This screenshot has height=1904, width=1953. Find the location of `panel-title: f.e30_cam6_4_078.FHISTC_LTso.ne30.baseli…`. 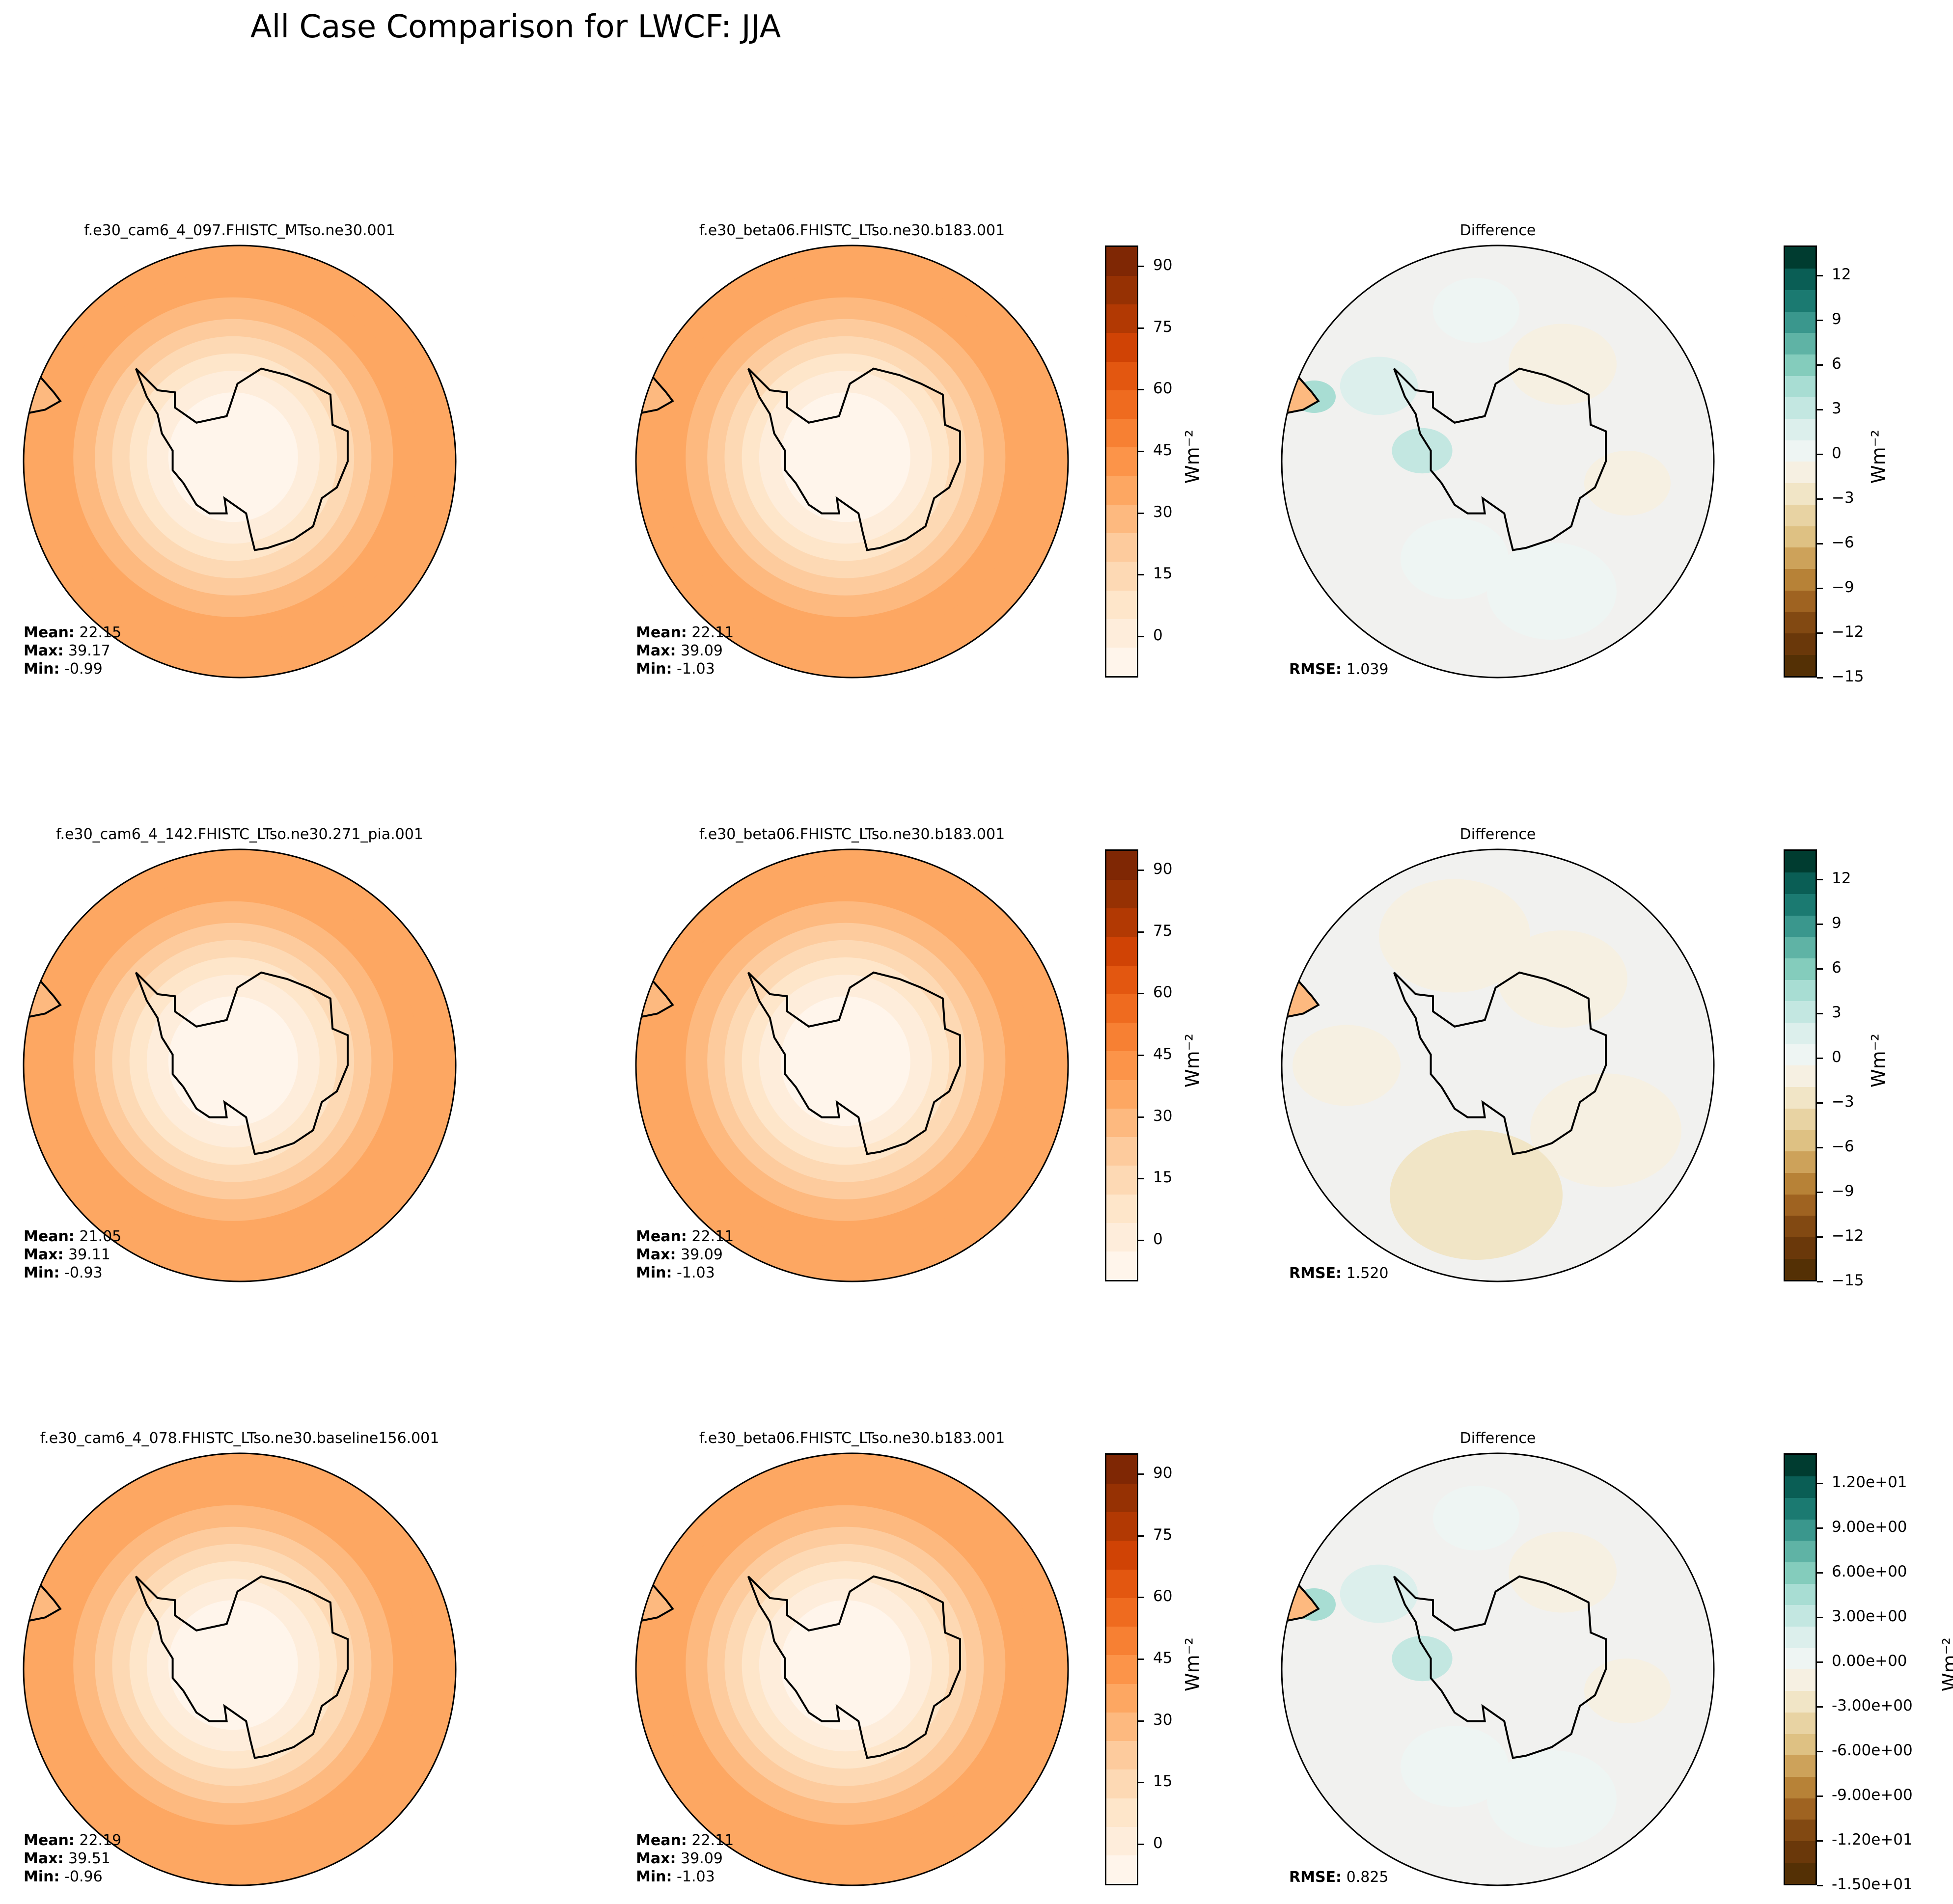

panel-title: f.e30_cam6_4_078.FHISTC_LTso.ne30.baseli… is located at coordinates (240, 1438).